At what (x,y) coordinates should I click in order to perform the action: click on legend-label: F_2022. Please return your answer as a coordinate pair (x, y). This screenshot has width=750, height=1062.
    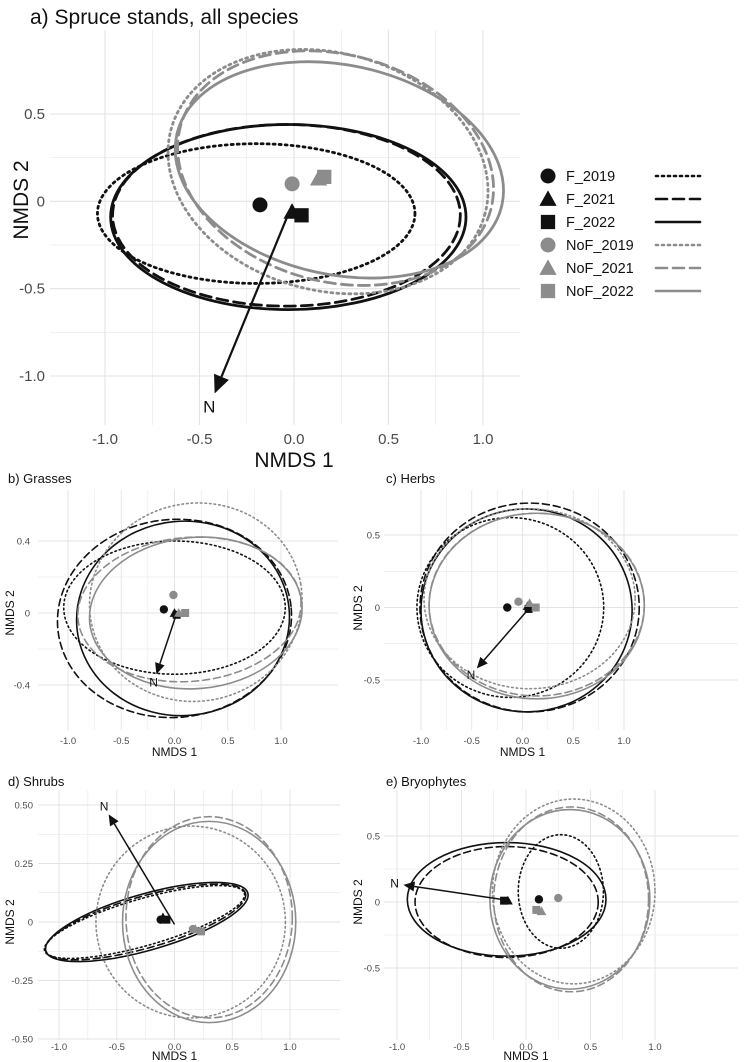
    Looking at the image, I should click on (590, 223).